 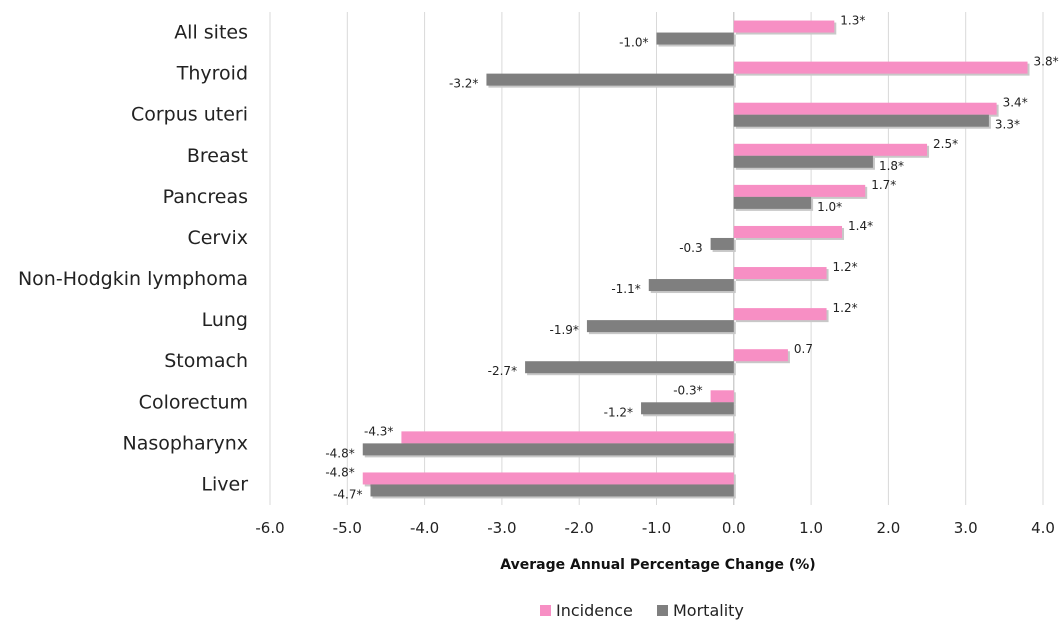 I want to click on incidence-data-label: 3.4*, so click(x=1015, y=103).